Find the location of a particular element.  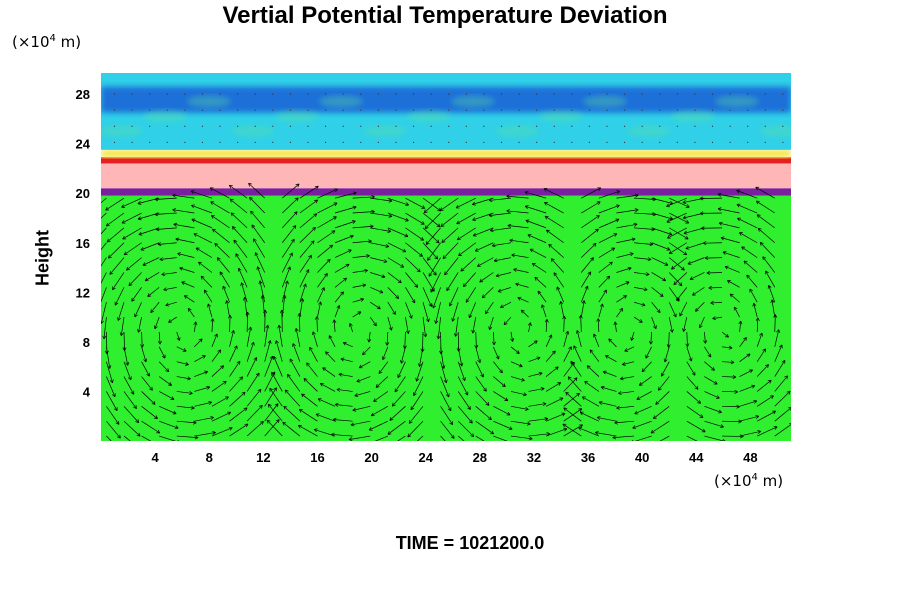

y-tick-labels: 4 8 12 16 20 24 28 is located at coordinates (83, 243).